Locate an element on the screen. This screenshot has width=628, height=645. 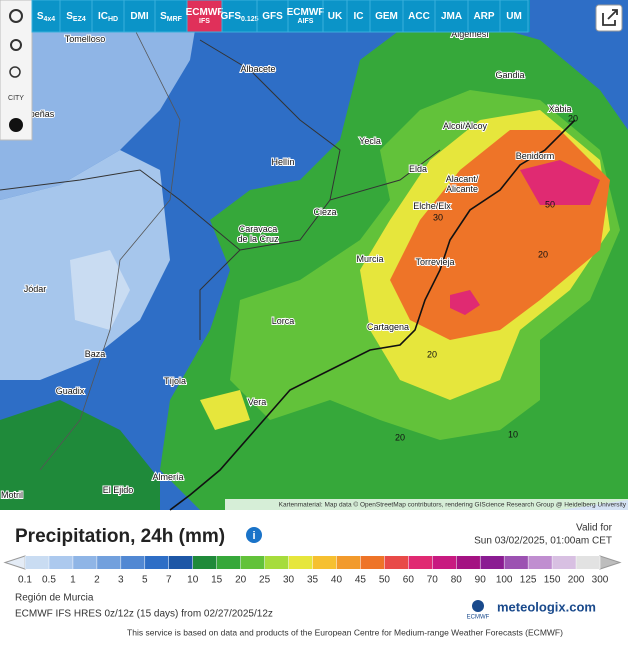
legend-title: Precipitation, 24h (mm) is located at coordinates (120, 536).